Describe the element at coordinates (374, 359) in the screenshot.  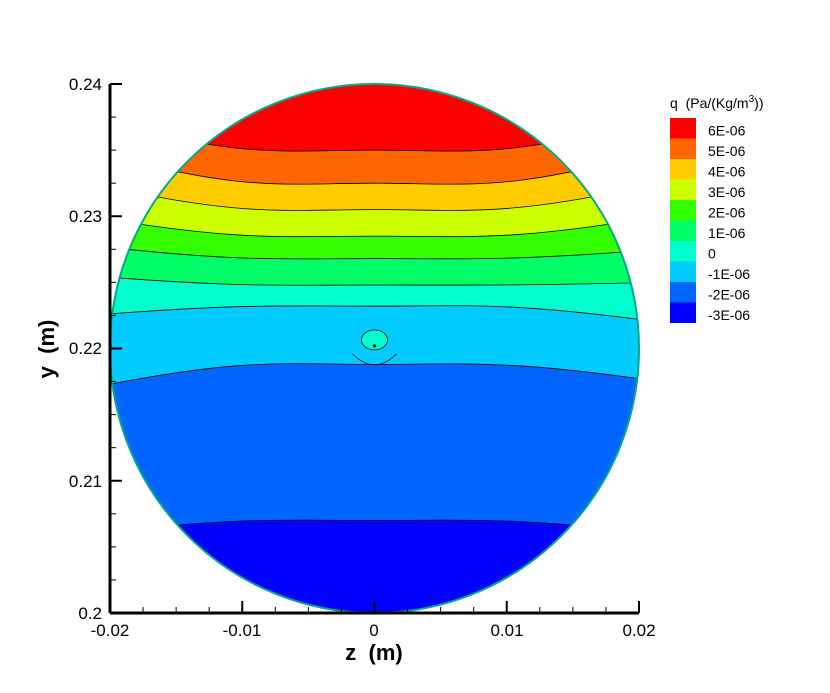
I see `center-dip-contour` at that location.